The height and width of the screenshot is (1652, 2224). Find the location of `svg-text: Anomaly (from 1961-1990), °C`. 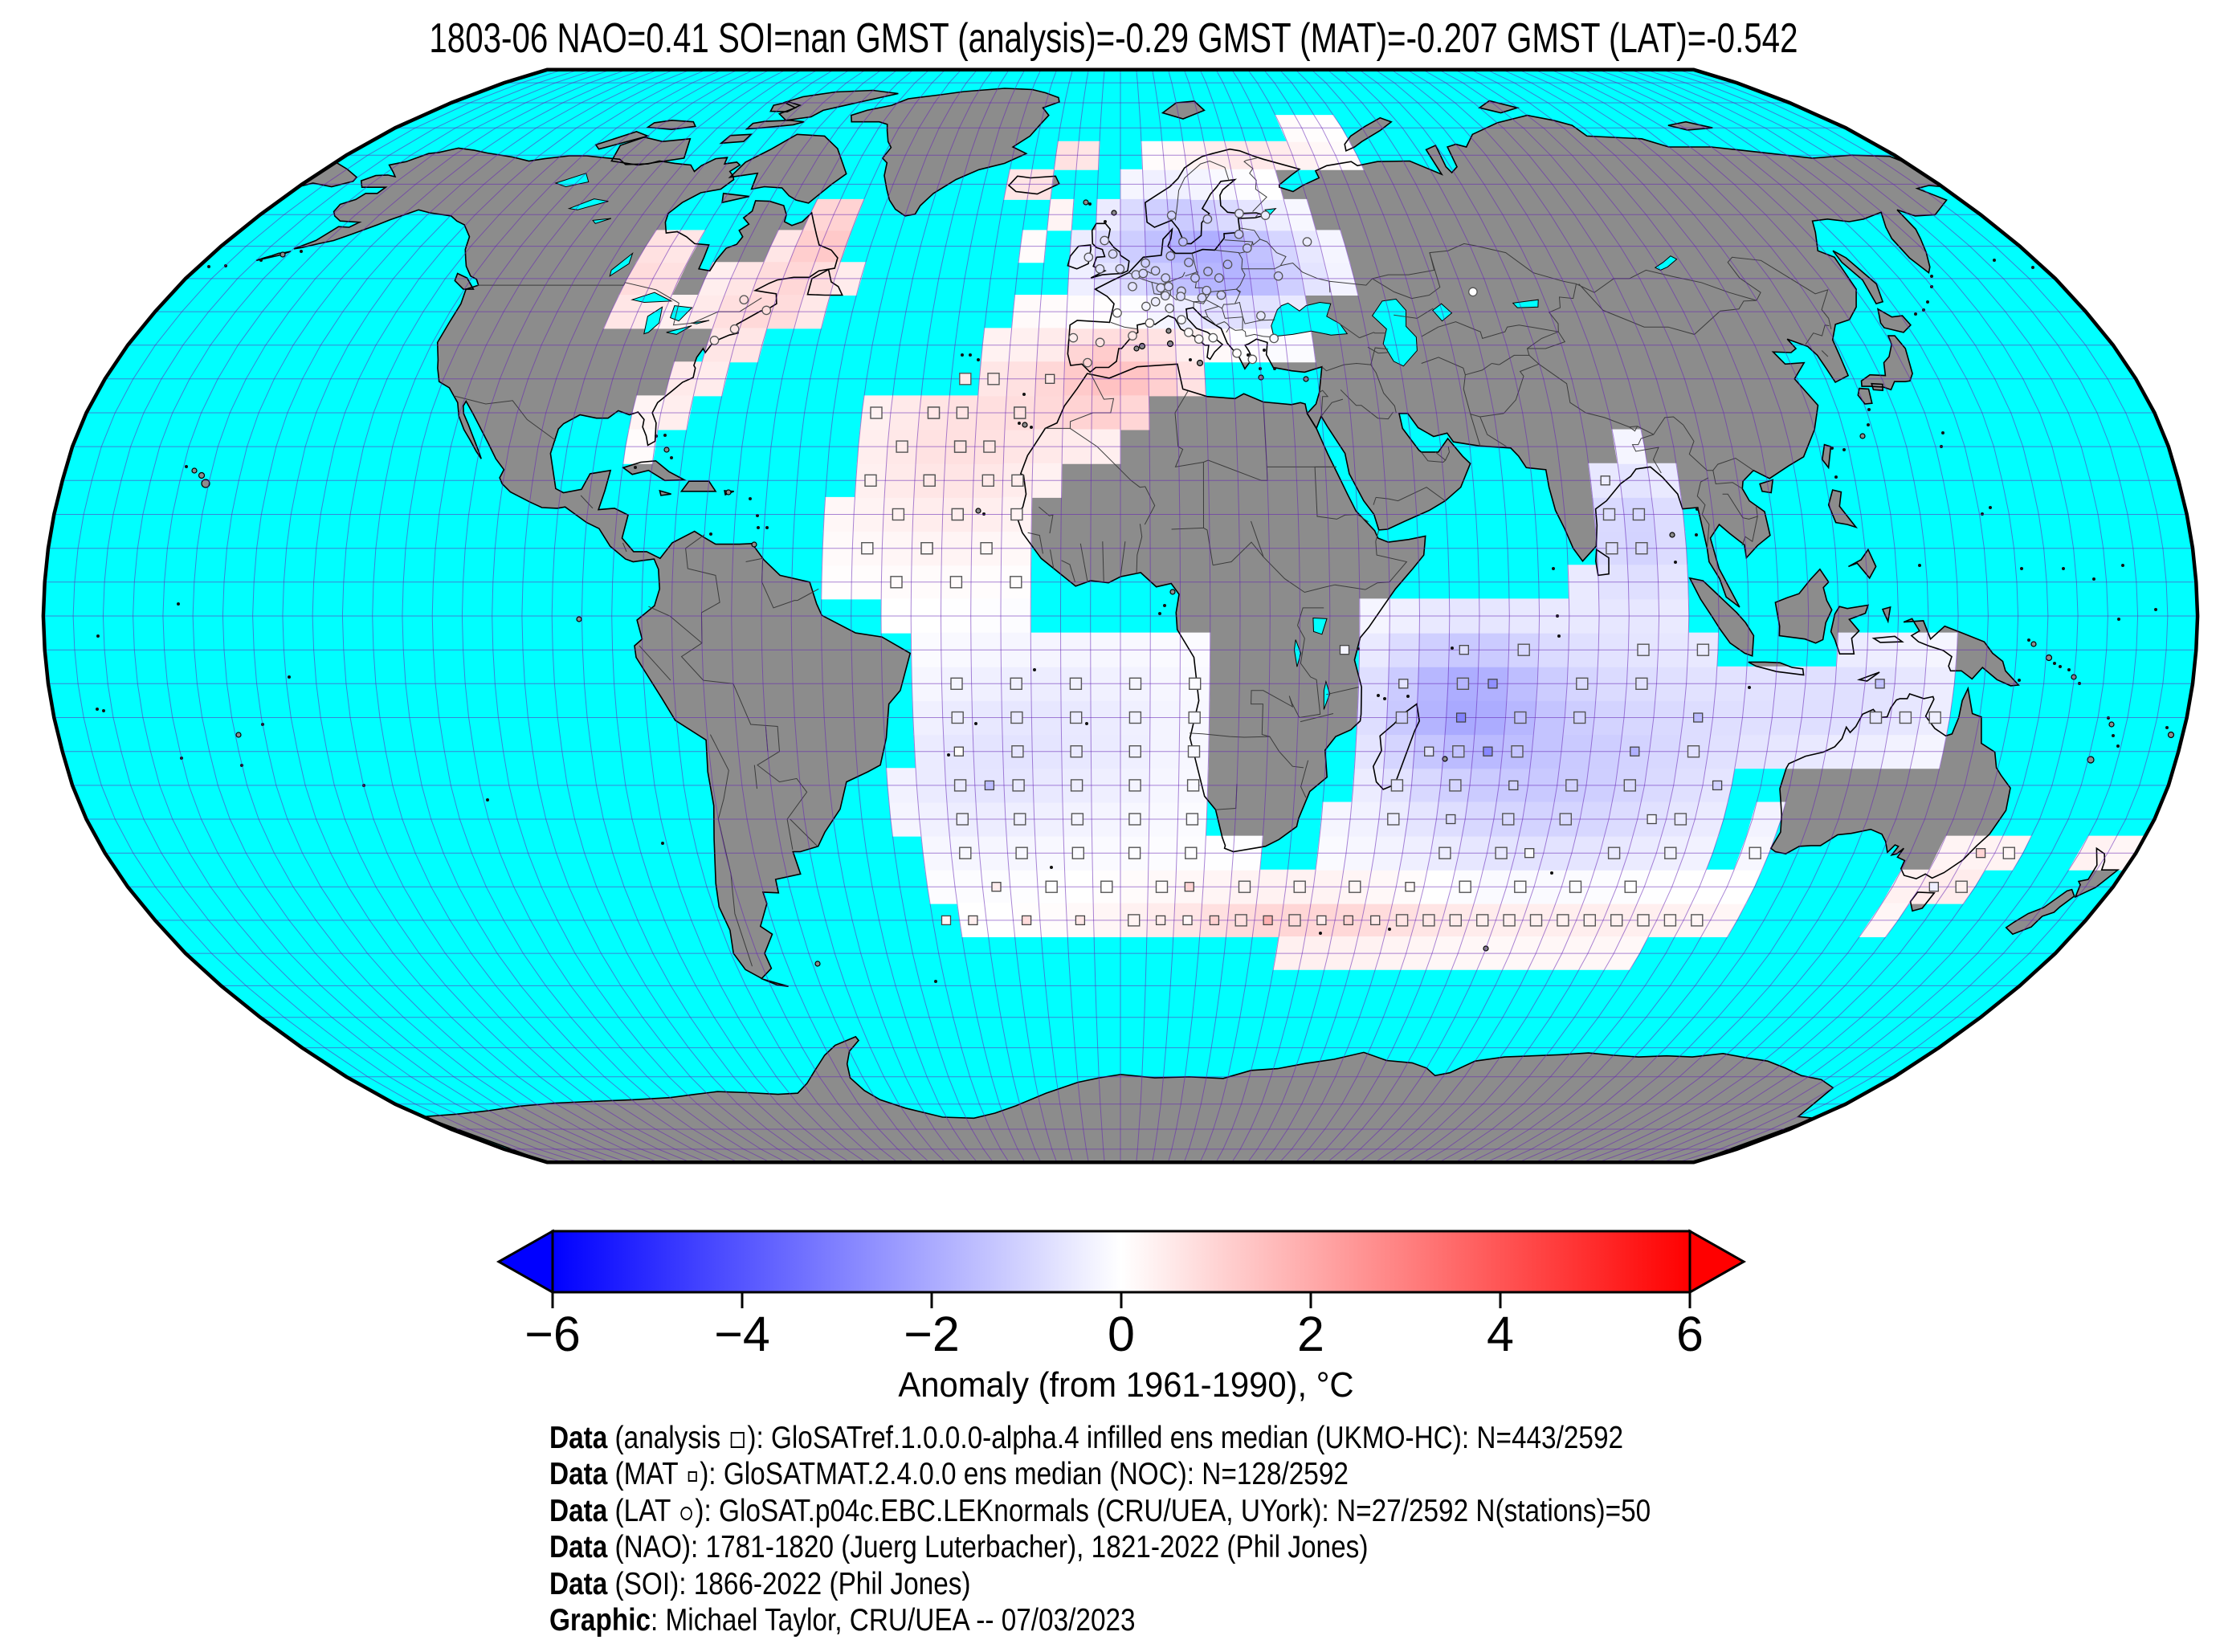

svg-text: Anomaly (from 1961-1990), °C is located at coordinates (1125, 1385).